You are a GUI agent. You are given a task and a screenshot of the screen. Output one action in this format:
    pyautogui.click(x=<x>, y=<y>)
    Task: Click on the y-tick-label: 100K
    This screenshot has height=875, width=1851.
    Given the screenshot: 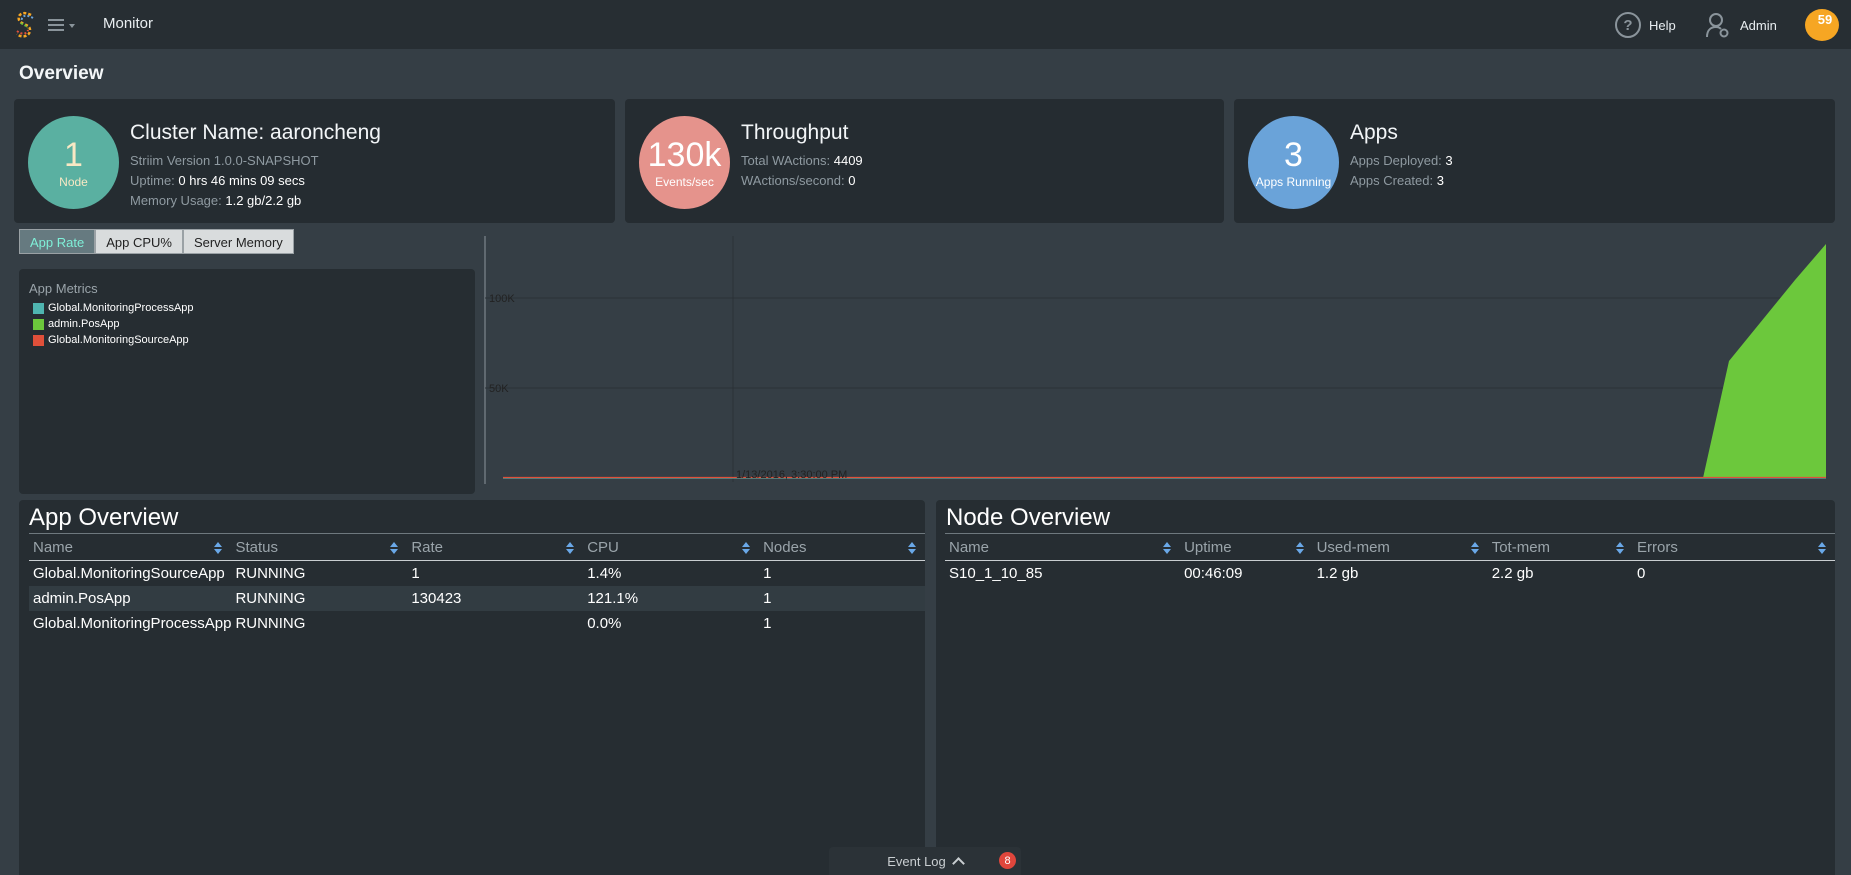 What is the action you would take?
    pyautogui.click(x=502, y=299)
    